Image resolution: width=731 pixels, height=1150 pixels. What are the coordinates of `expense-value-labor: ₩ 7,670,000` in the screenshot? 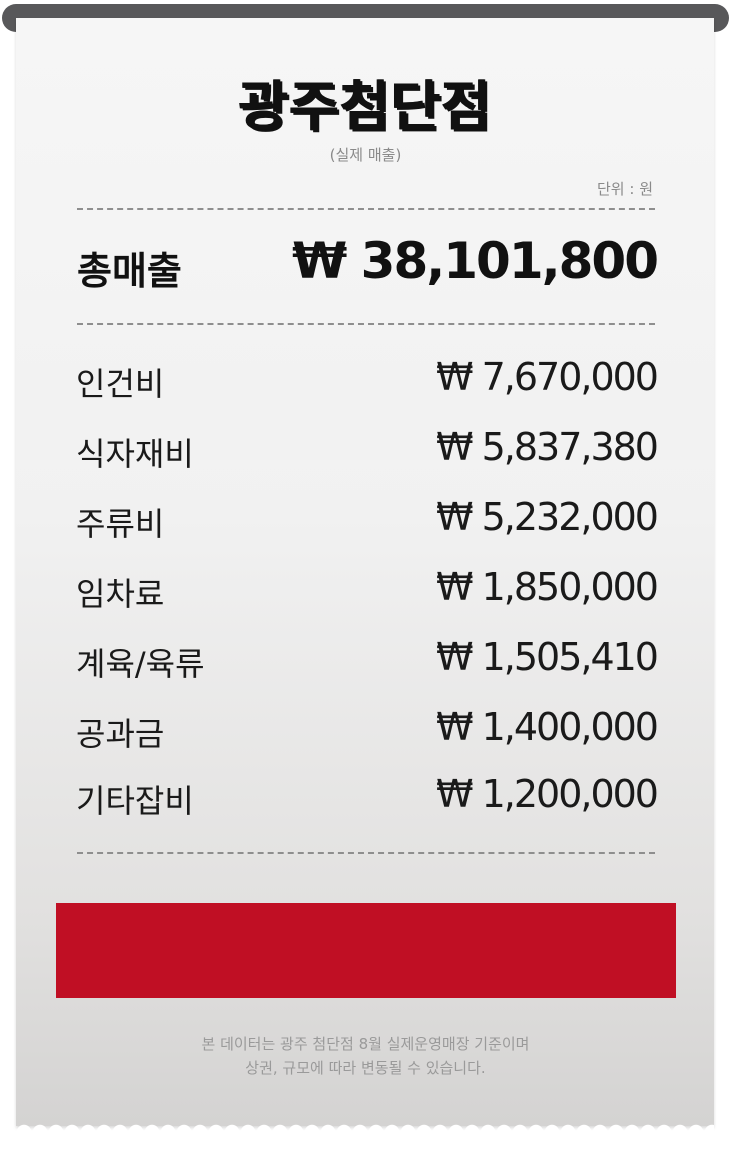 It's located at (547, 377).